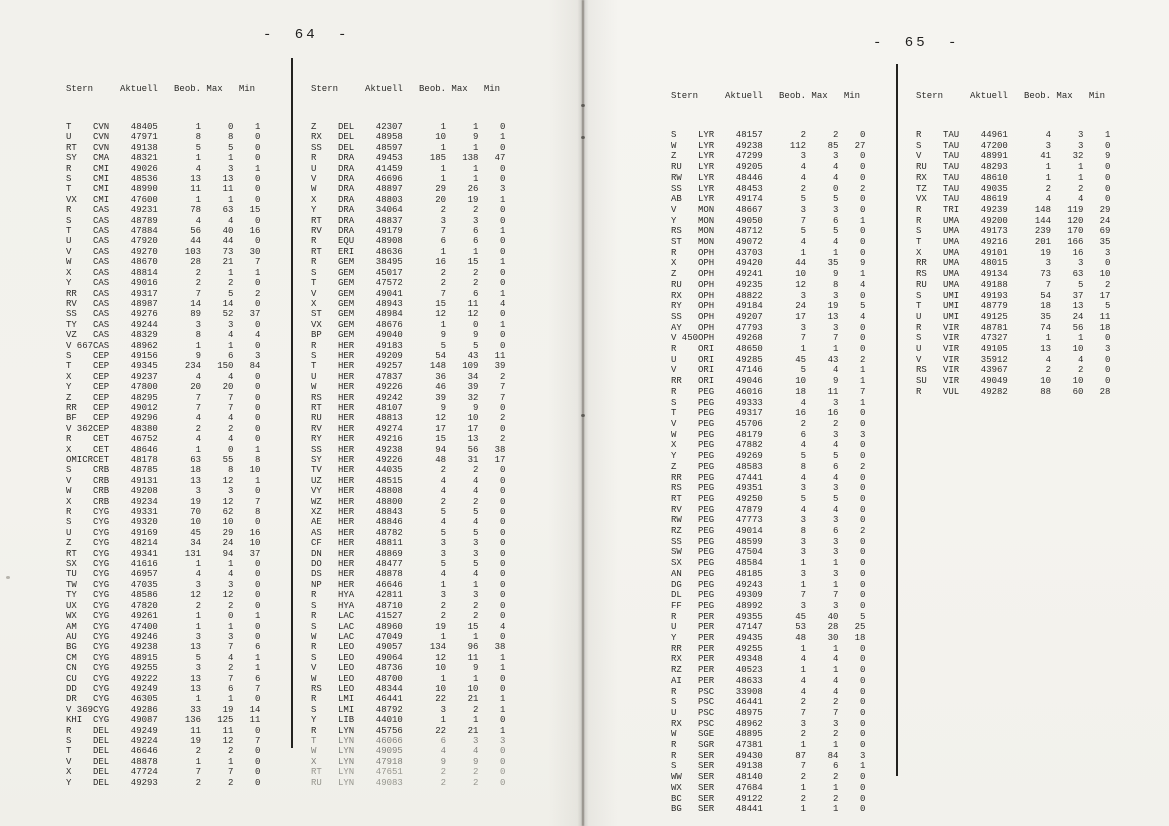 Image resolution: width=1169 pixels, height=826 pixels. I want to click on table-row: UX CYG 47820 2 2 0, so click(163, 605).